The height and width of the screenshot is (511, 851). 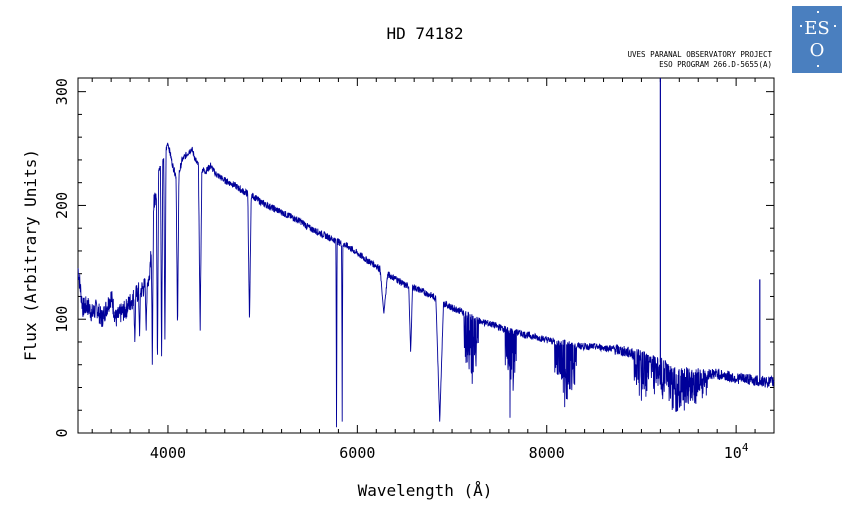 What do you see at coordinates (547, 453) in the screenshot?
I see `x-tick-label: 8000` at bounding box center [547, 453].